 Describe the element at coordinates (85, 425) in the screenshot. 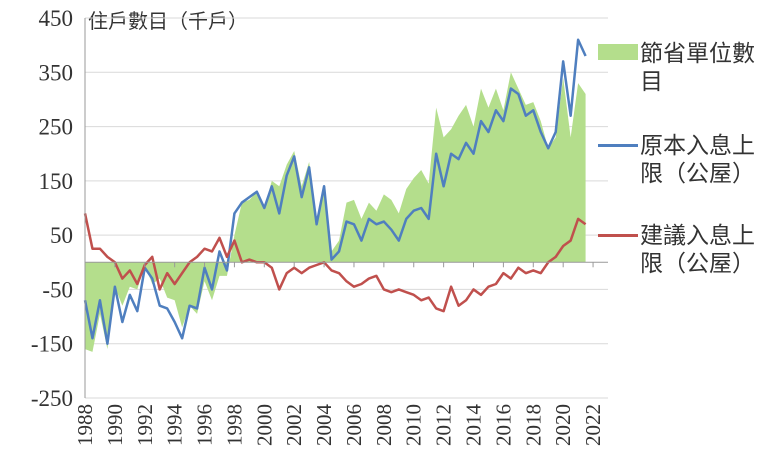

I see `x-tick-label: 1988` at that location.